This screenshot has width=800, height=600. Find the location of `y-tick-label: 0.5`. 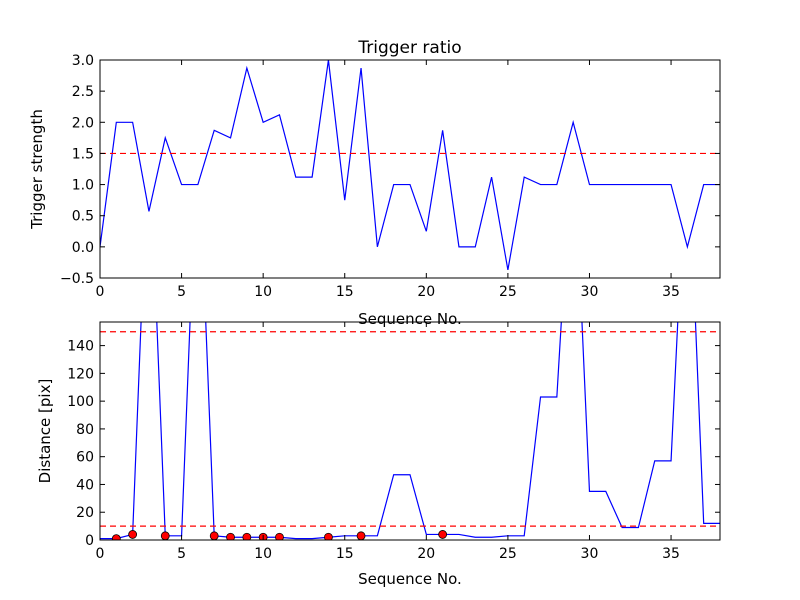

y-tick-label: 0.5 is located at coordinates (83, 217).